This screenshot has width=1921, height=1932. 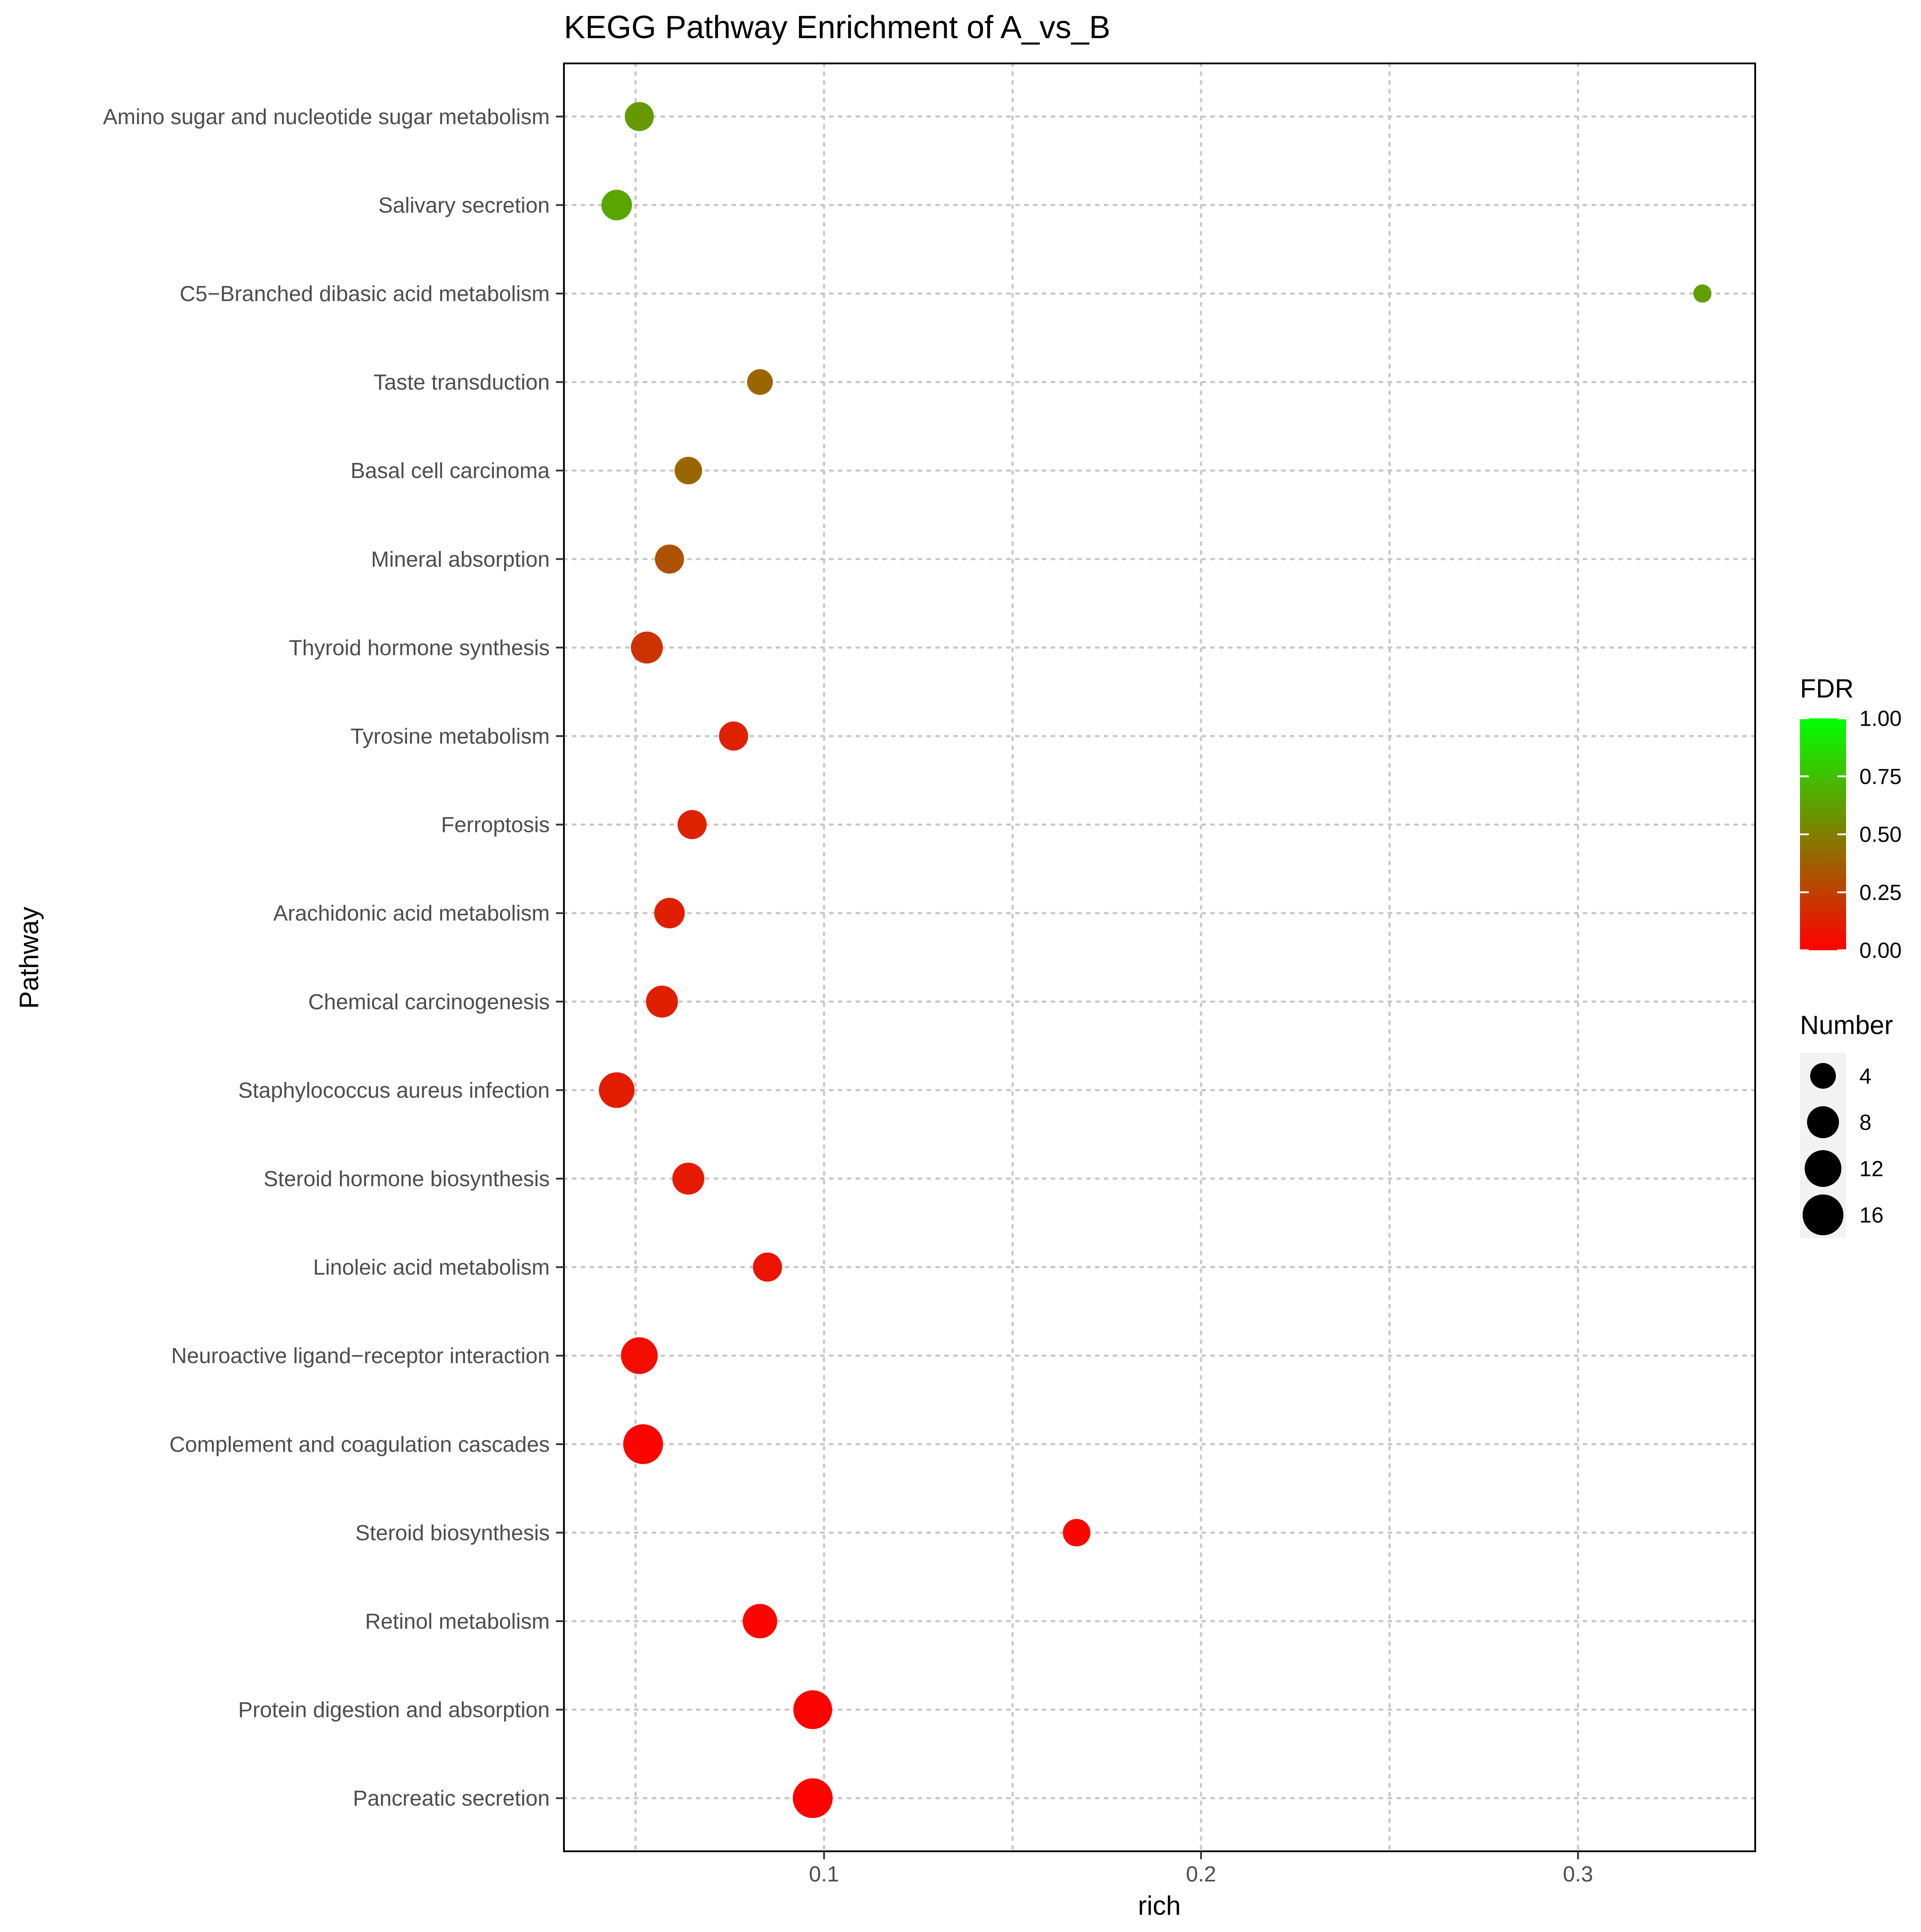 I want to click on y-tick-label: Staphylococcus aureus infection, so click(x=394, y=1090).